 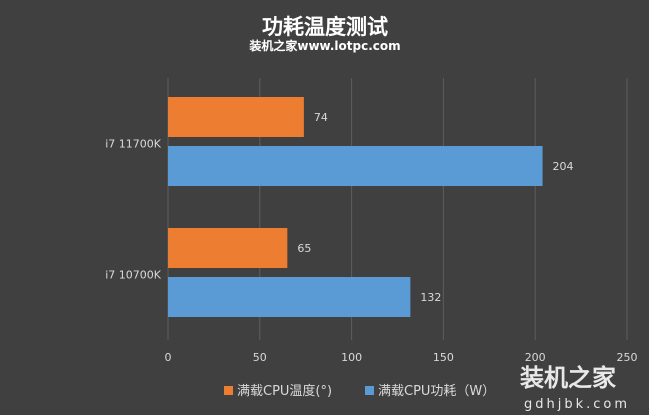 What do you see at coordinates (627, 357) in the screenshot?
I see `x-tick-label: 250` at bounding box center [627, 357].